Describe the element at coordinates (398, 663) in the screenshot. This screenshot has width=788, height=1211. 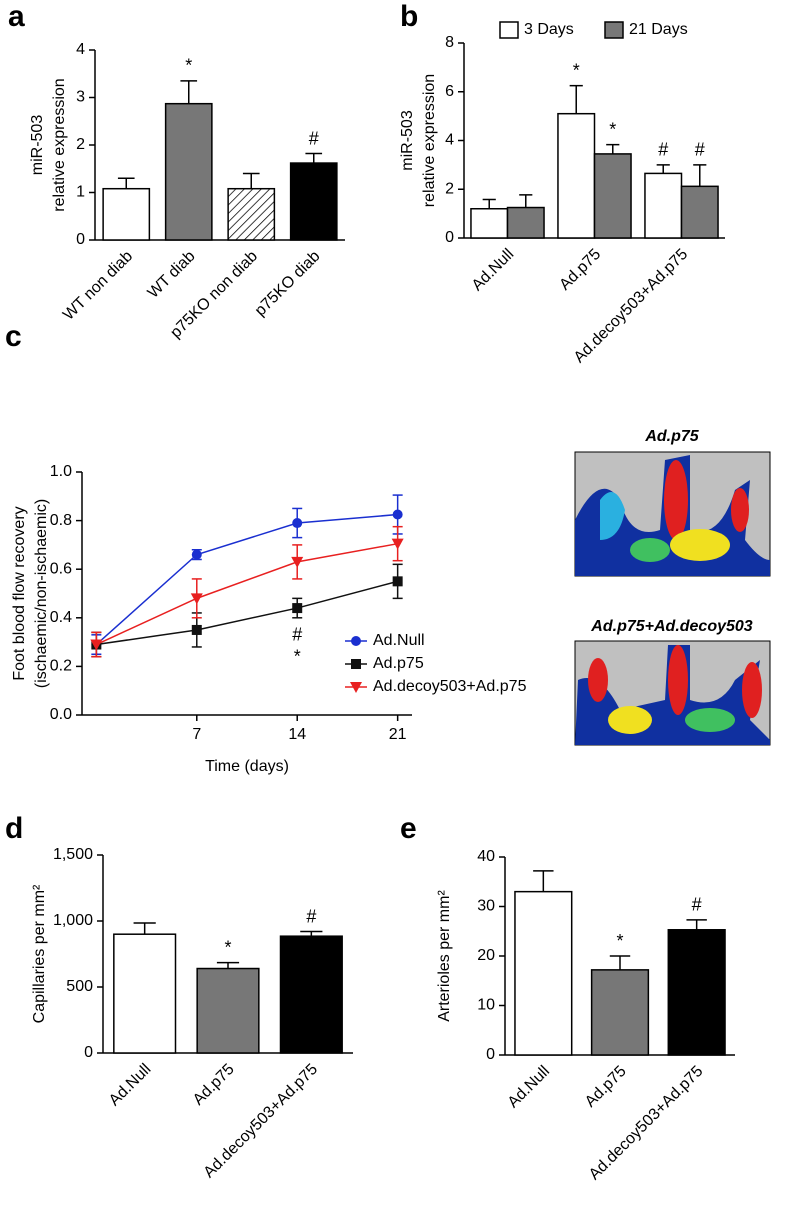
I see `legend-label: Ad.p75` at that location.